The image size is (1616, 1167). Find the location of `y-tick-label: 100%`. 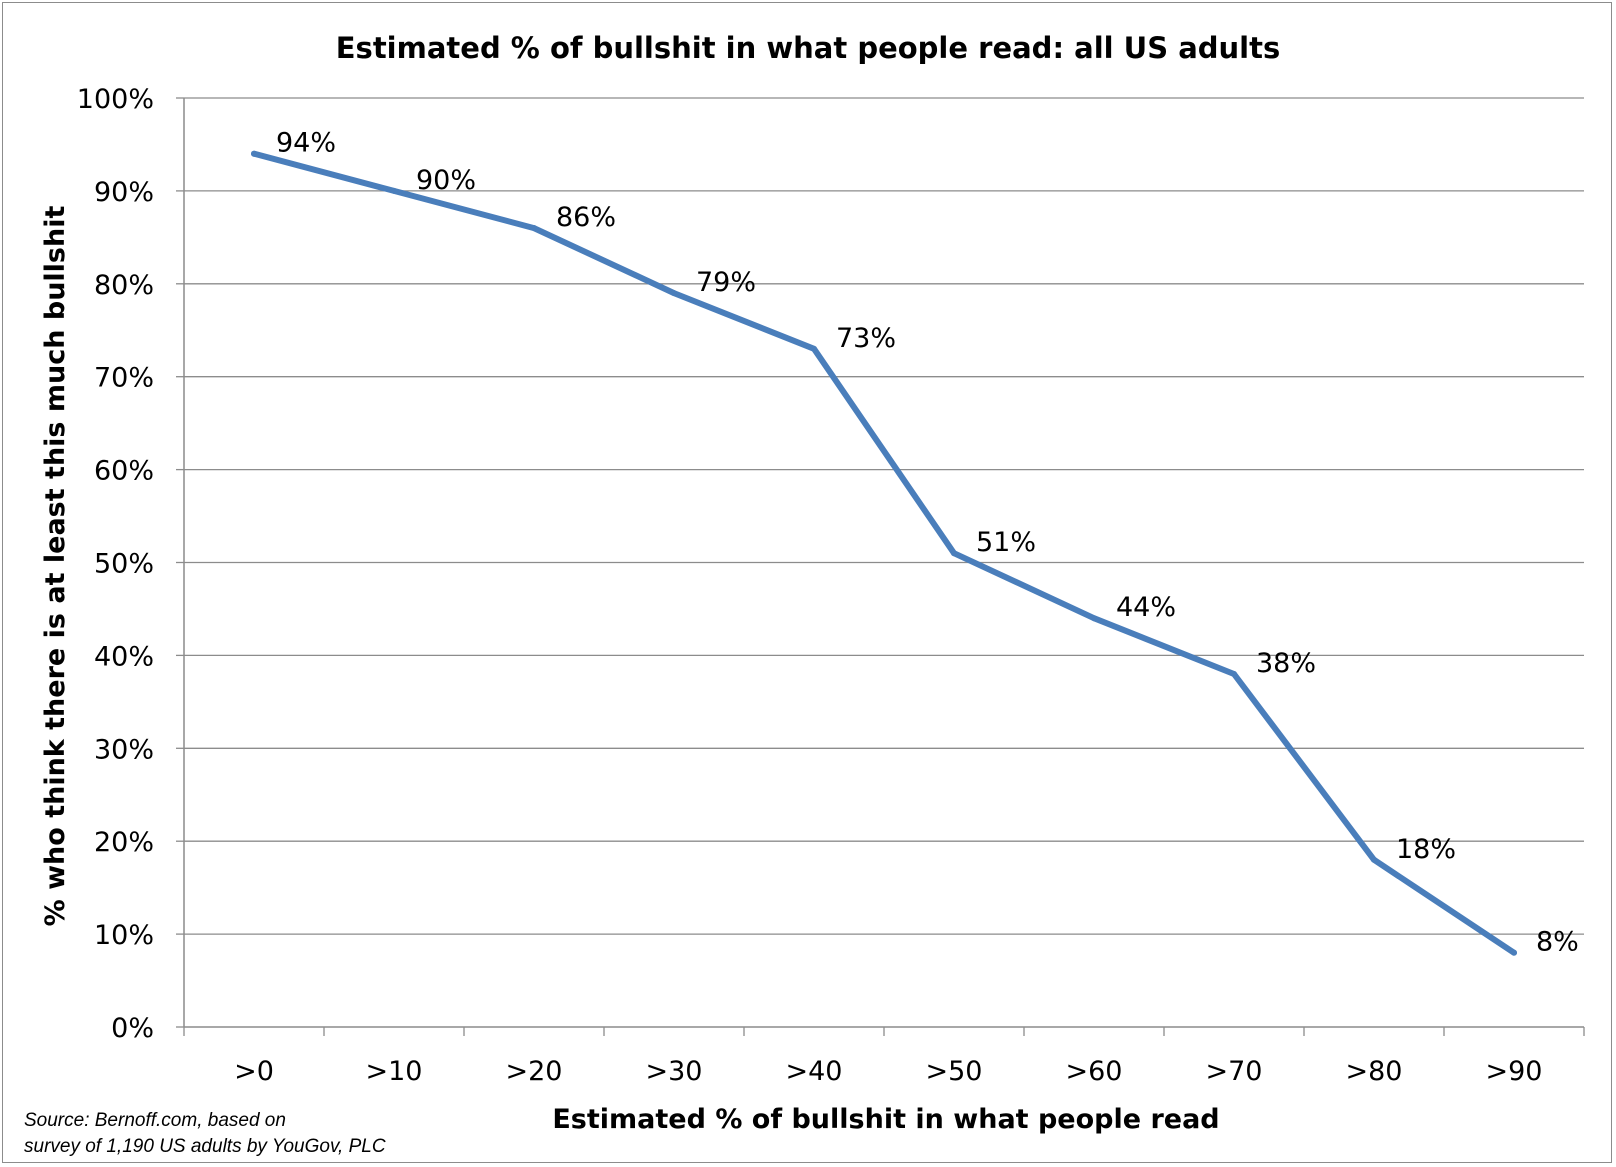

y-tick-label: 100% is located at coordinates (115, 99).